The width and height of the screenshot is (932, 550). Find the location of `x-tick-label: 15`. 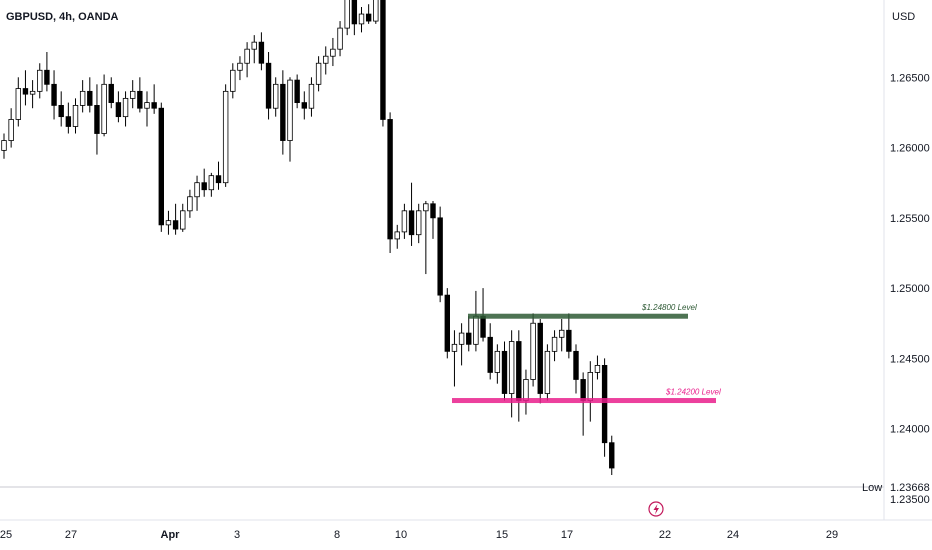

x-tick-label: 15 is located at coordinates (502, 535).